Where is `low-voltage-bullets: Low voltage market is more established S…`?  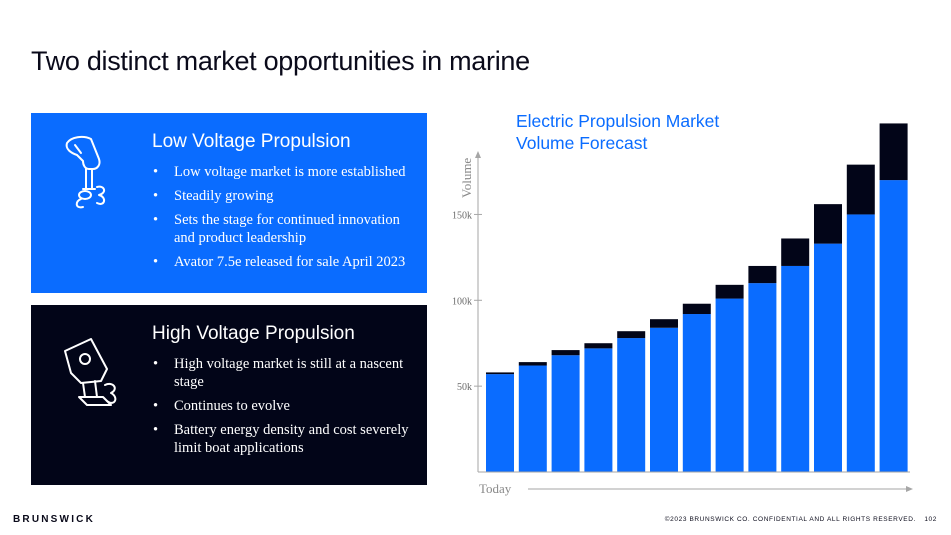
low-voltage-bullets: Low voltage market is more established S… is located at coordinates (287, 220).